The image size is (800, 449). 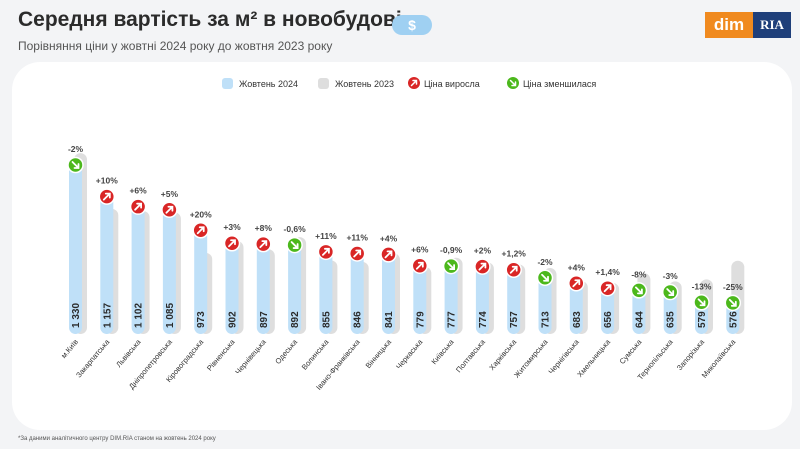 What do you see at coordinates (702, 319) in the screenshot?
I see `bar-value-label: 579` at bounding box center [702, 319].